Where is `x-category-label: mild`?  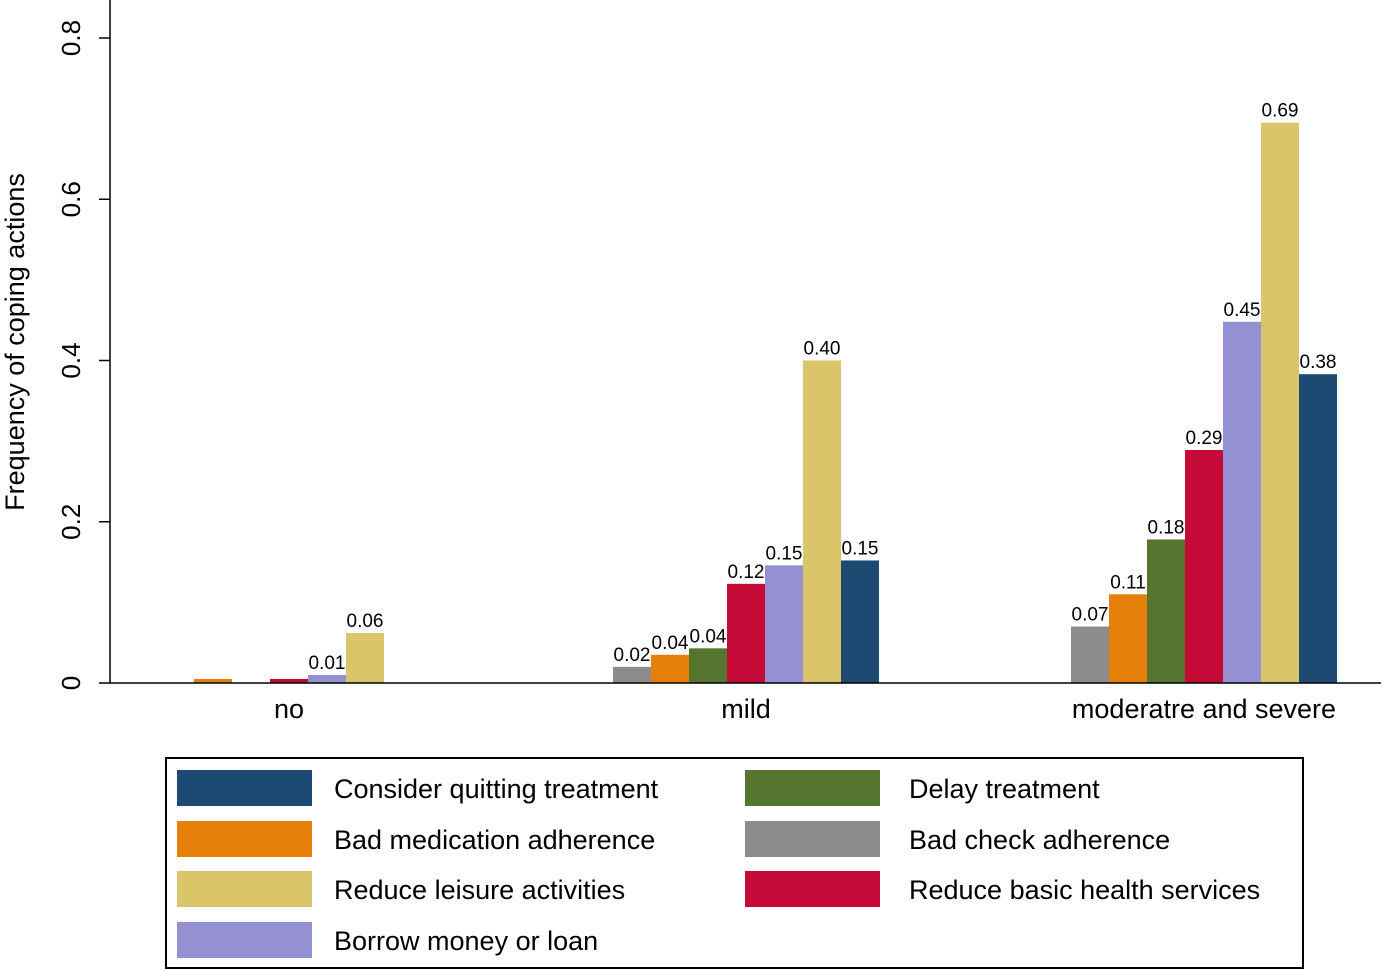
x-category-label: mild is located at coordinates (746, 709).